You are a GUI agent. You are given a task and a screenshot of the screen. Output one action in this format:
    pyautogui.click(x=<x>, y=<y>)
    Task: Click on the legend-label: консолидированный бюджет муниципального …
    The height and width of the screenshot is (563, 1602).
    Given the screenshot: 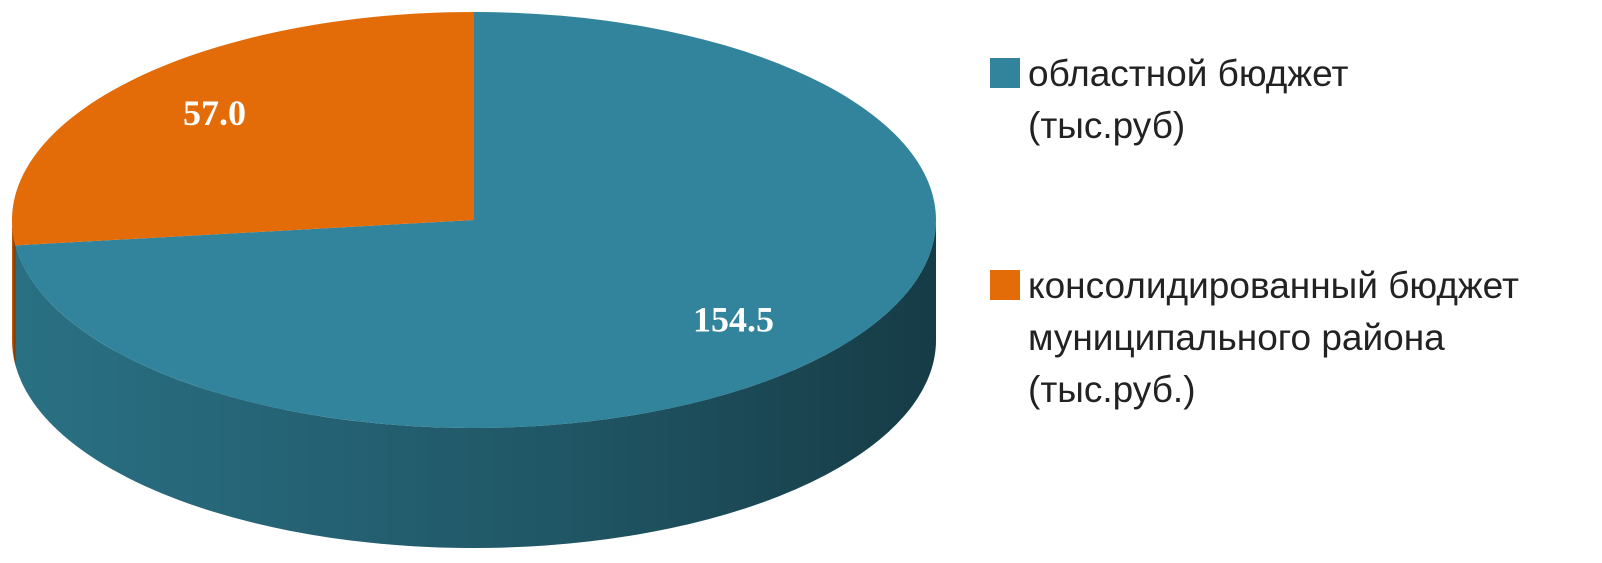 What is the action you would take?
    pyautogui.click(x=1273, y=337)
    